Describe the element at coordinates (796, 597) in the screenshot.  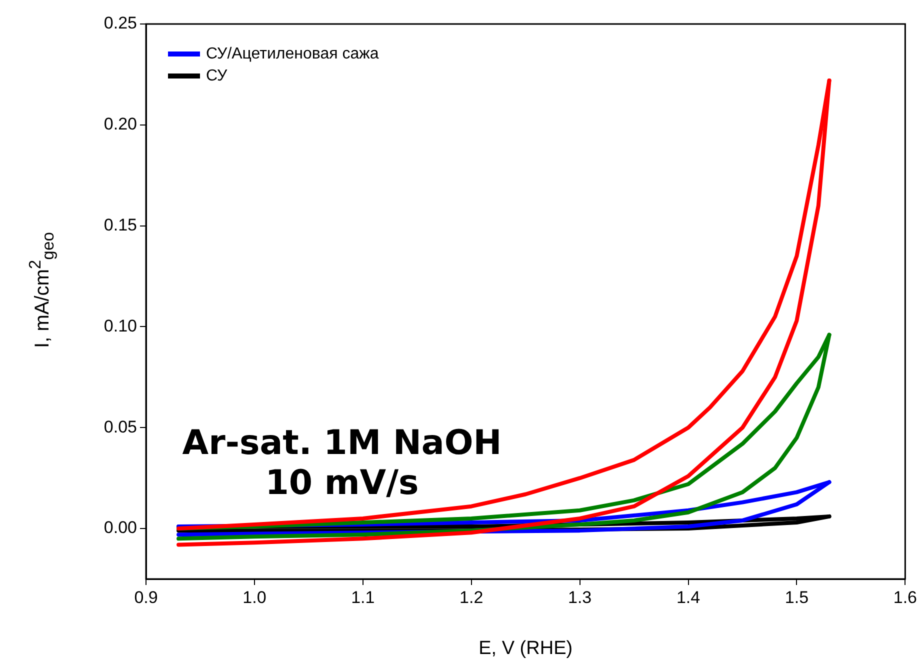
I see `x-tick-label: 1.5` at that location.